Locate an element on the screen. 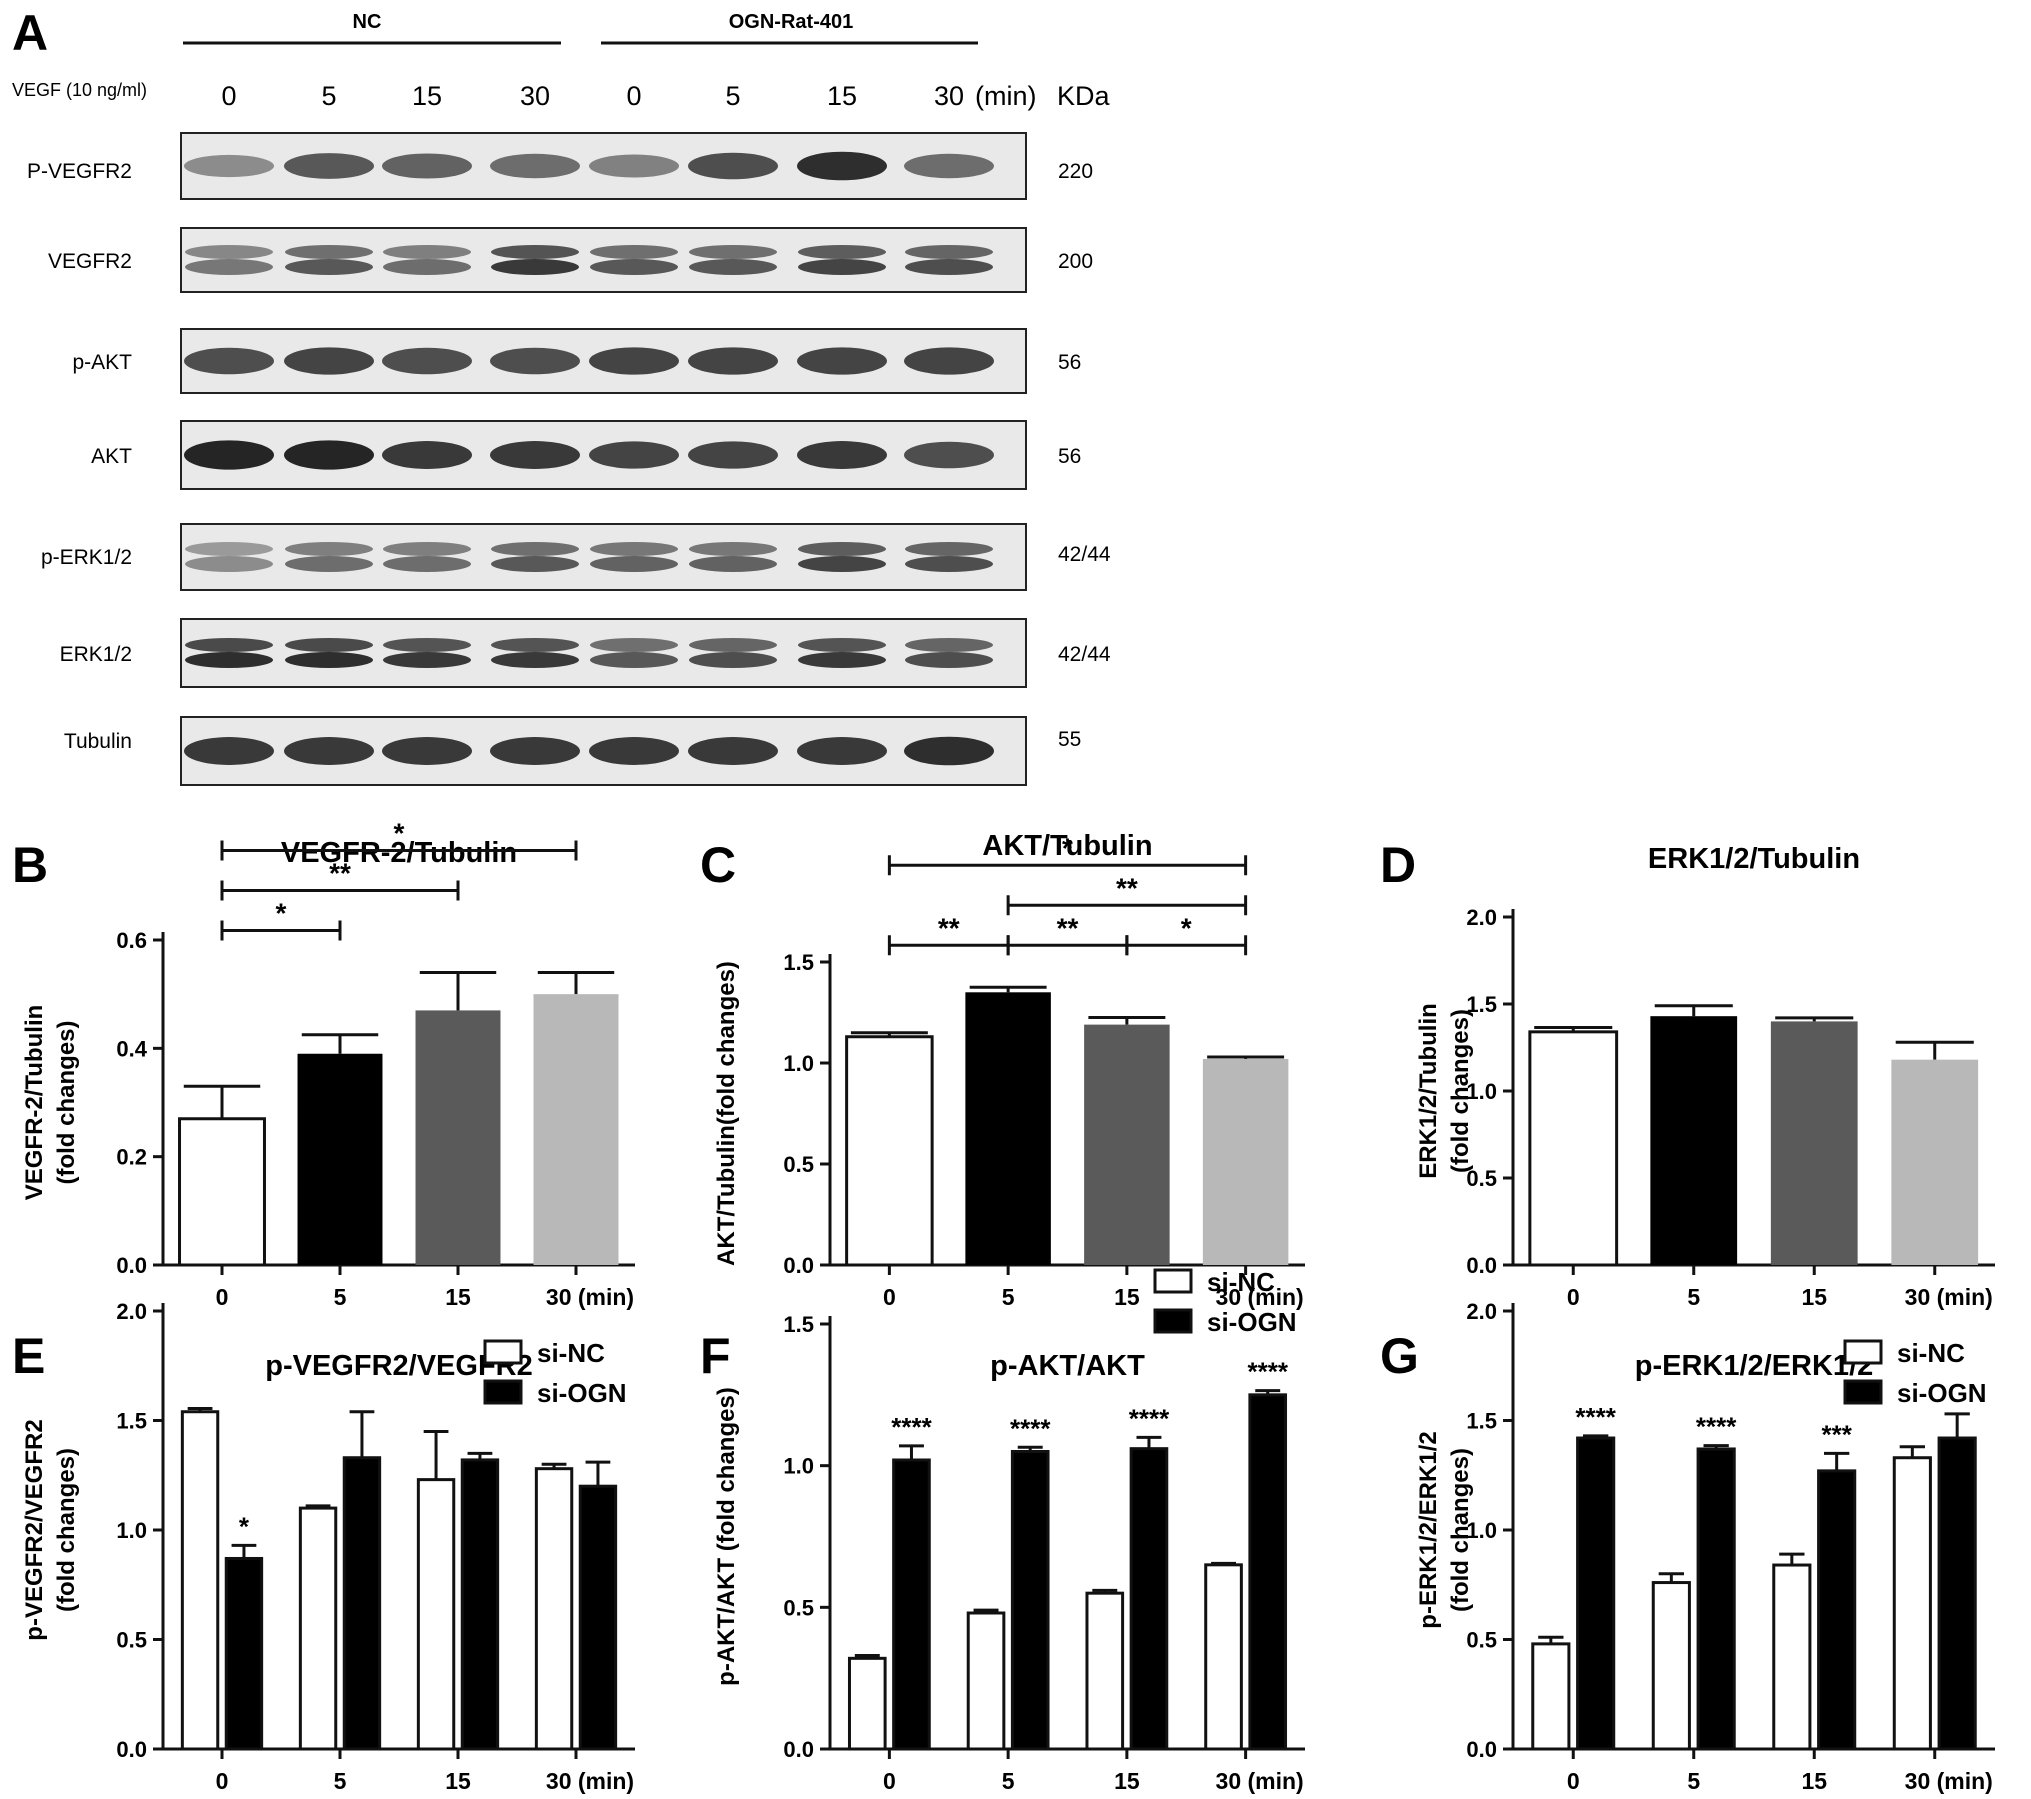 Image resolution: width=2031 pixels, height=1799 pixels. y-tick-label: 1.5 is located at coordinates (1481, 1004).